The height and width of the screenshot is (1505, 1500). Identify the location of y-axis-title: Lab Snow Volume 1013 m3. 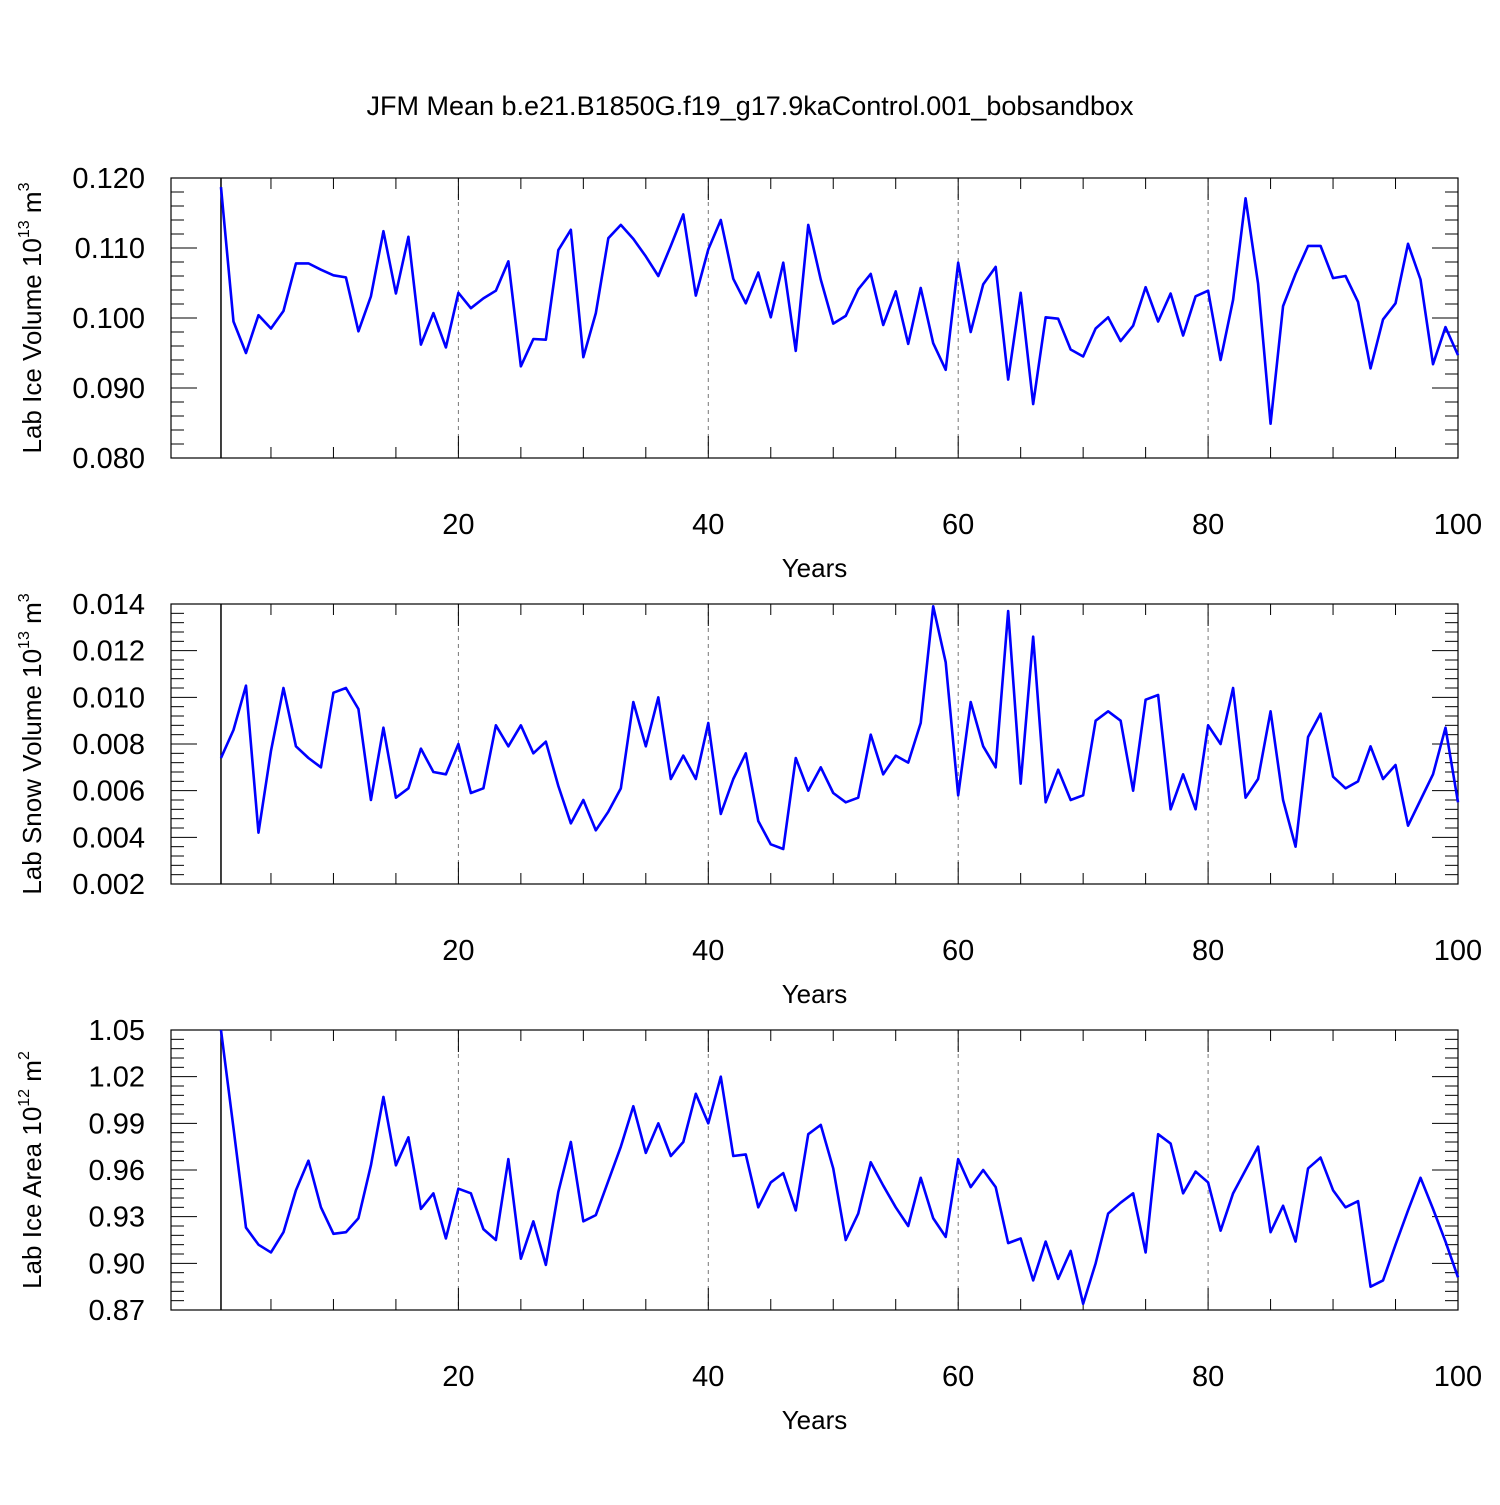
(31, 743).